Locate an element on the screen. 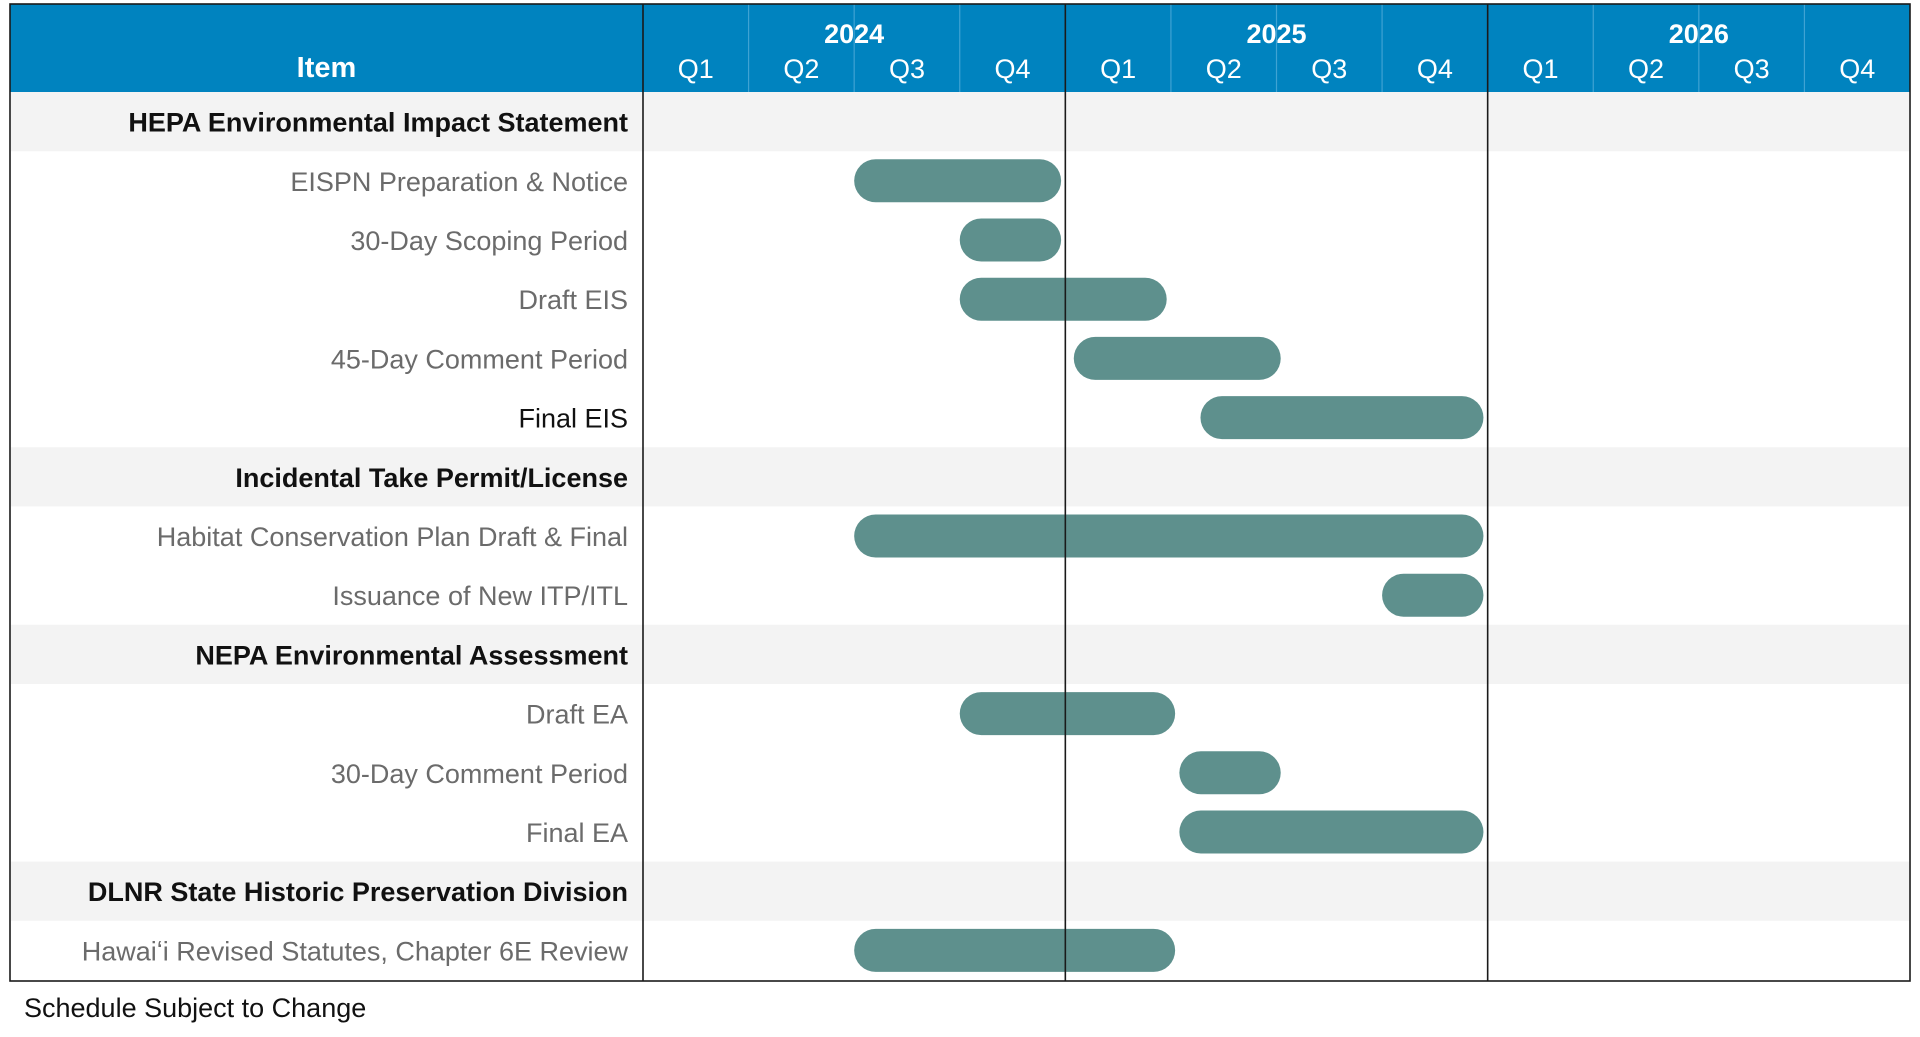 This screenshot has height=1037, width=1920. task-label: Final EIS is located at coordinates (573, 419).